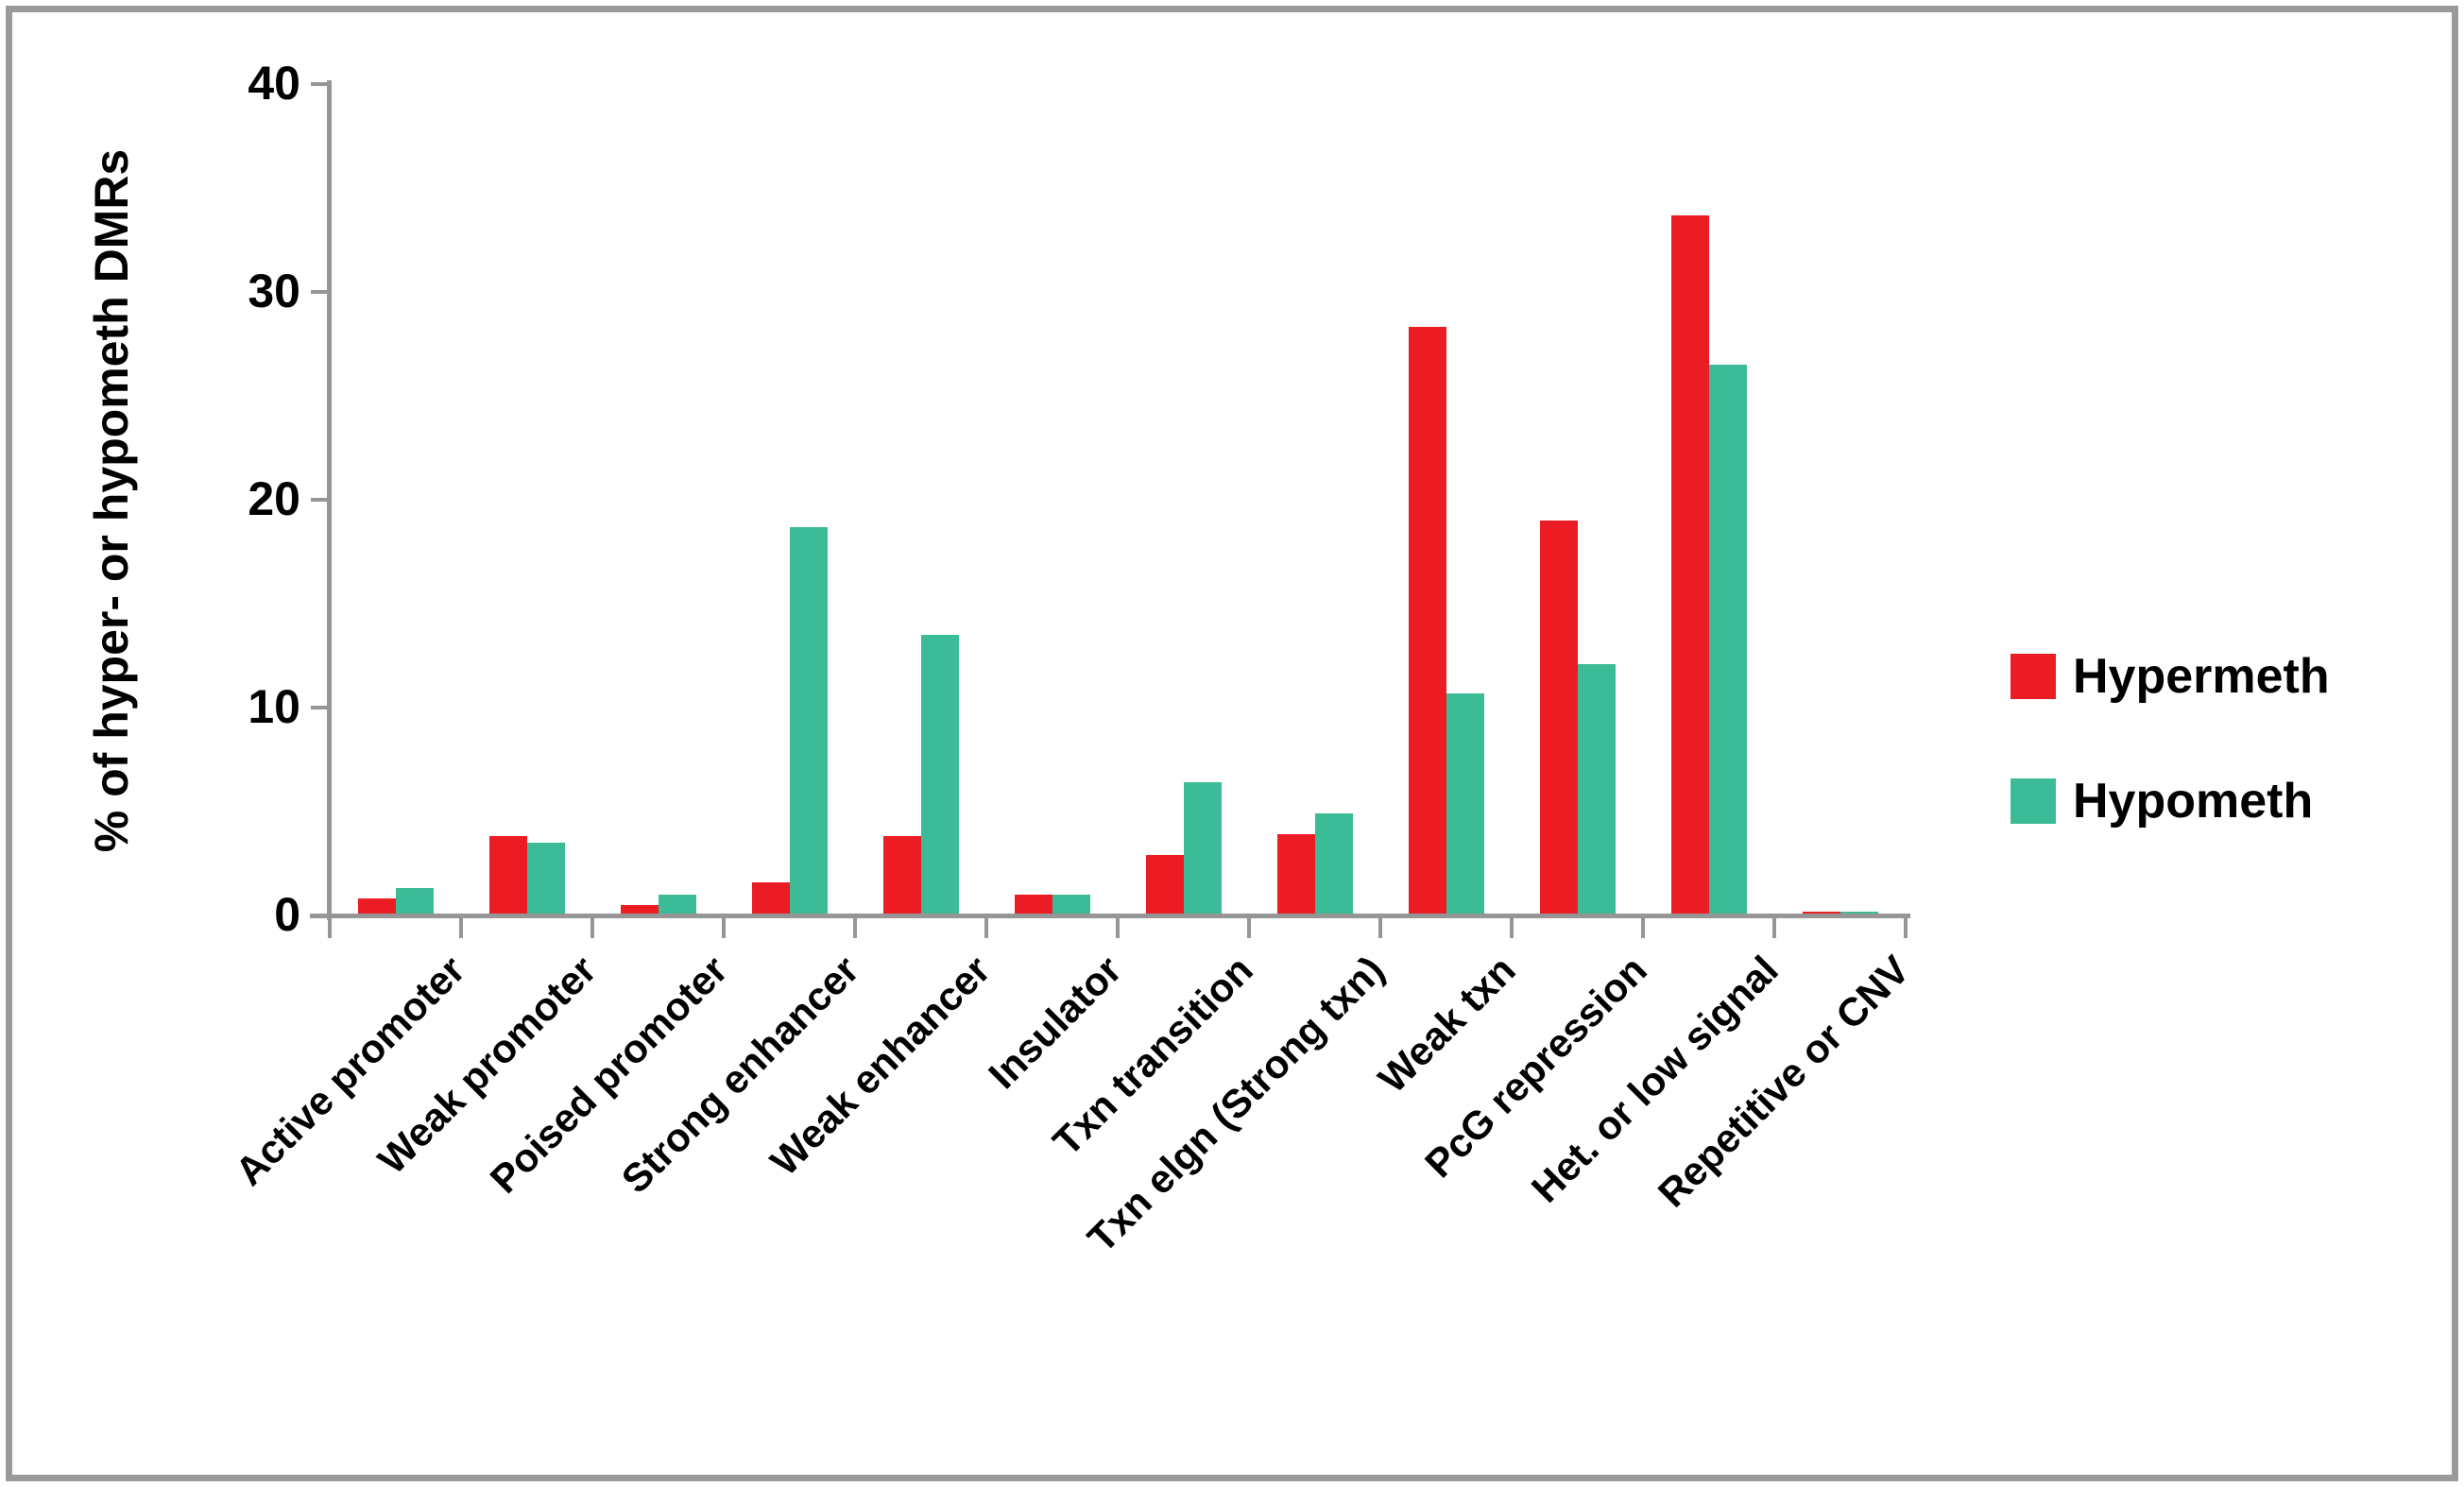 Image resolution: width=2464 pixels, height=1487 pixels. What do you see at coordinates (2034, 801) in the screenshot?
I see `legend-swatch-hypometh` at bounding box center [2034, 801].